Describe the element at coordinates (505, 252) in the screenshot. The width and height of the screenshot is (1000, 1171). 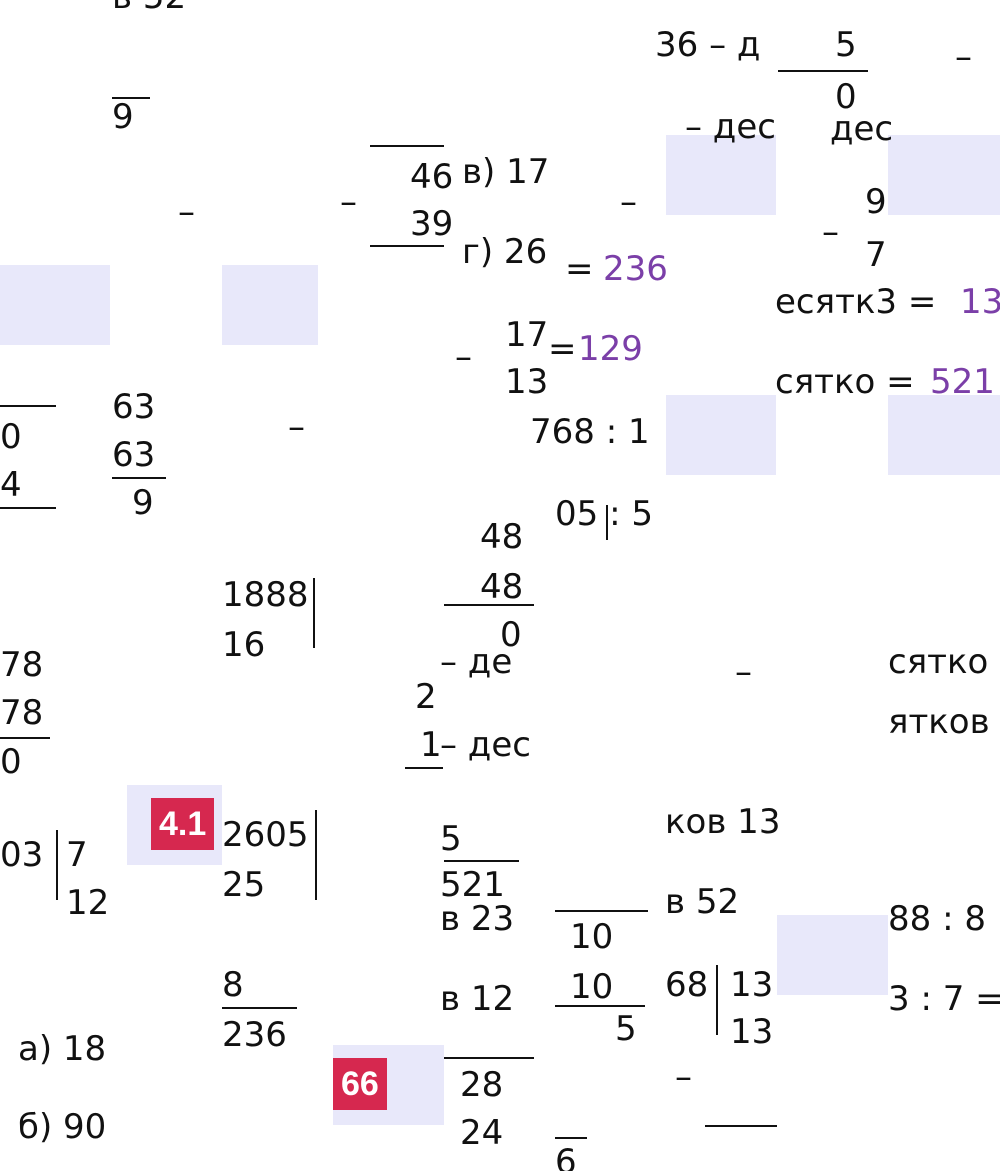
I see `text-fragment: г) 26` at that location.